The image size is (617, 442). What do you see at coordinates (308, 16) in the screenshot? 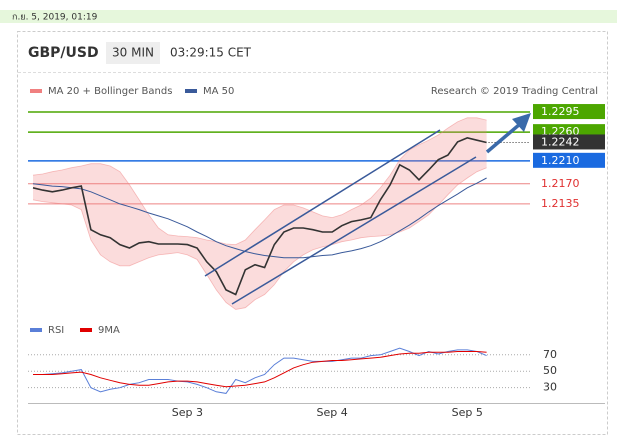
I see `timestamp-bar` at bounding box center [308, 16].